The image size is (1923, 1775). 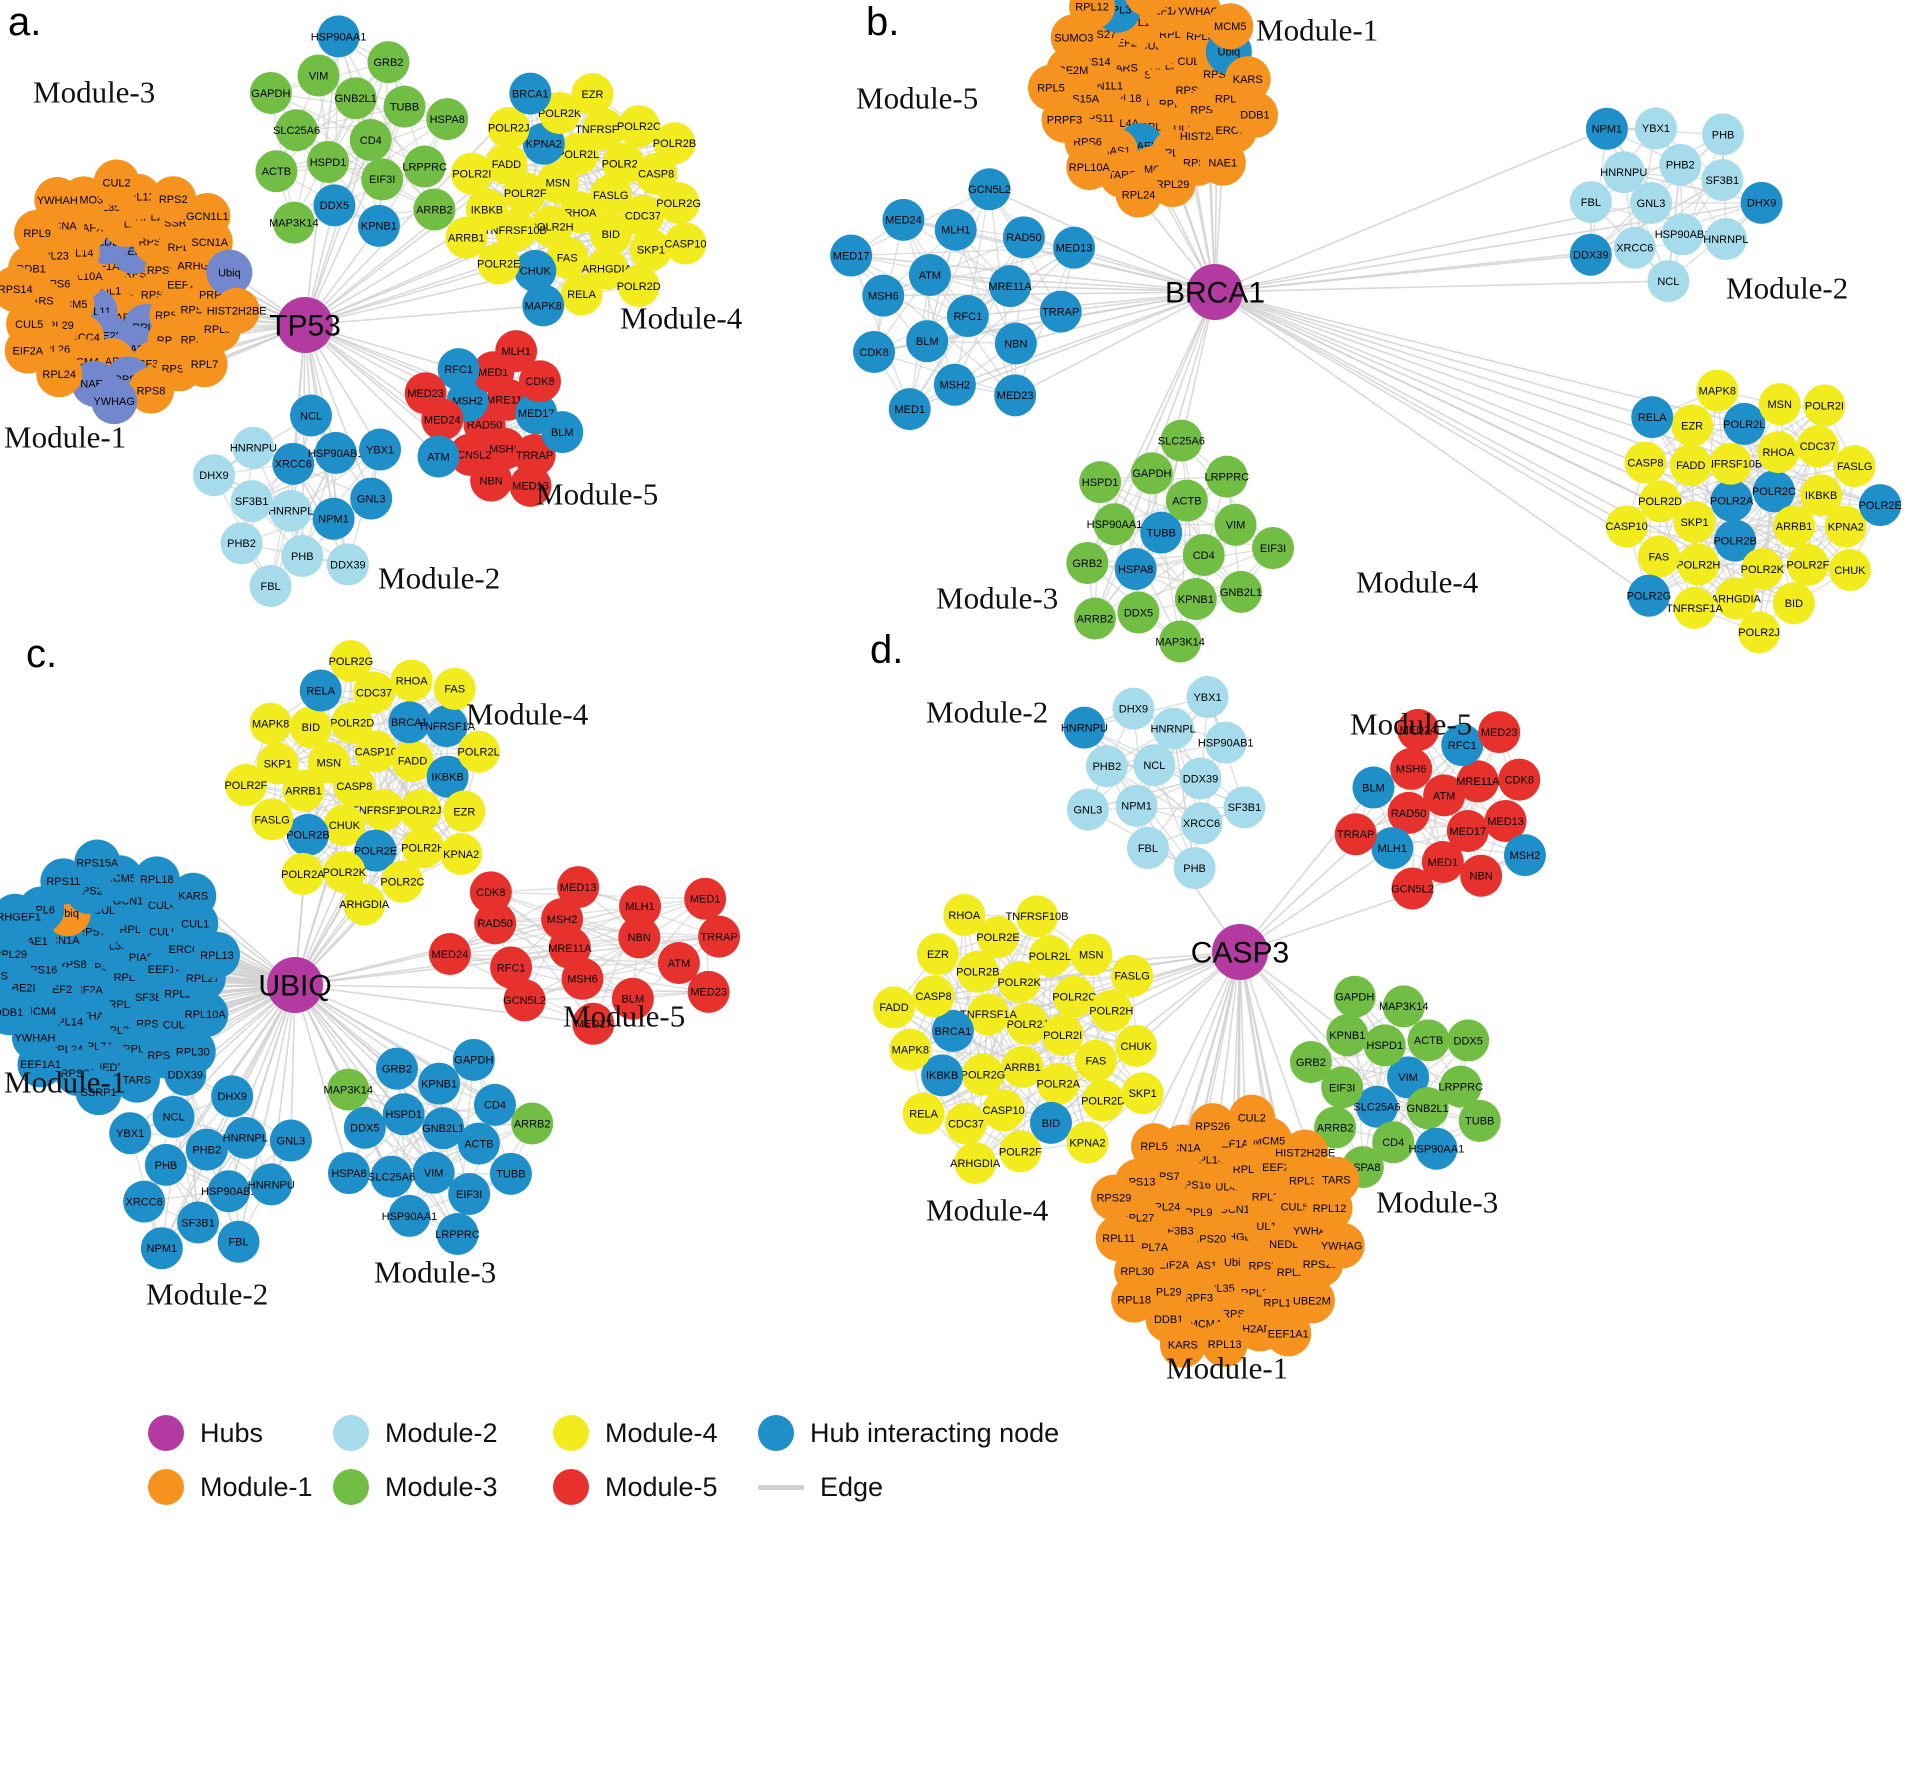 What do you see at coordinates (1634, 247) in the screenshot?
I see `node-XRCC6: XRCC6` at bounding box center [1634, 247].